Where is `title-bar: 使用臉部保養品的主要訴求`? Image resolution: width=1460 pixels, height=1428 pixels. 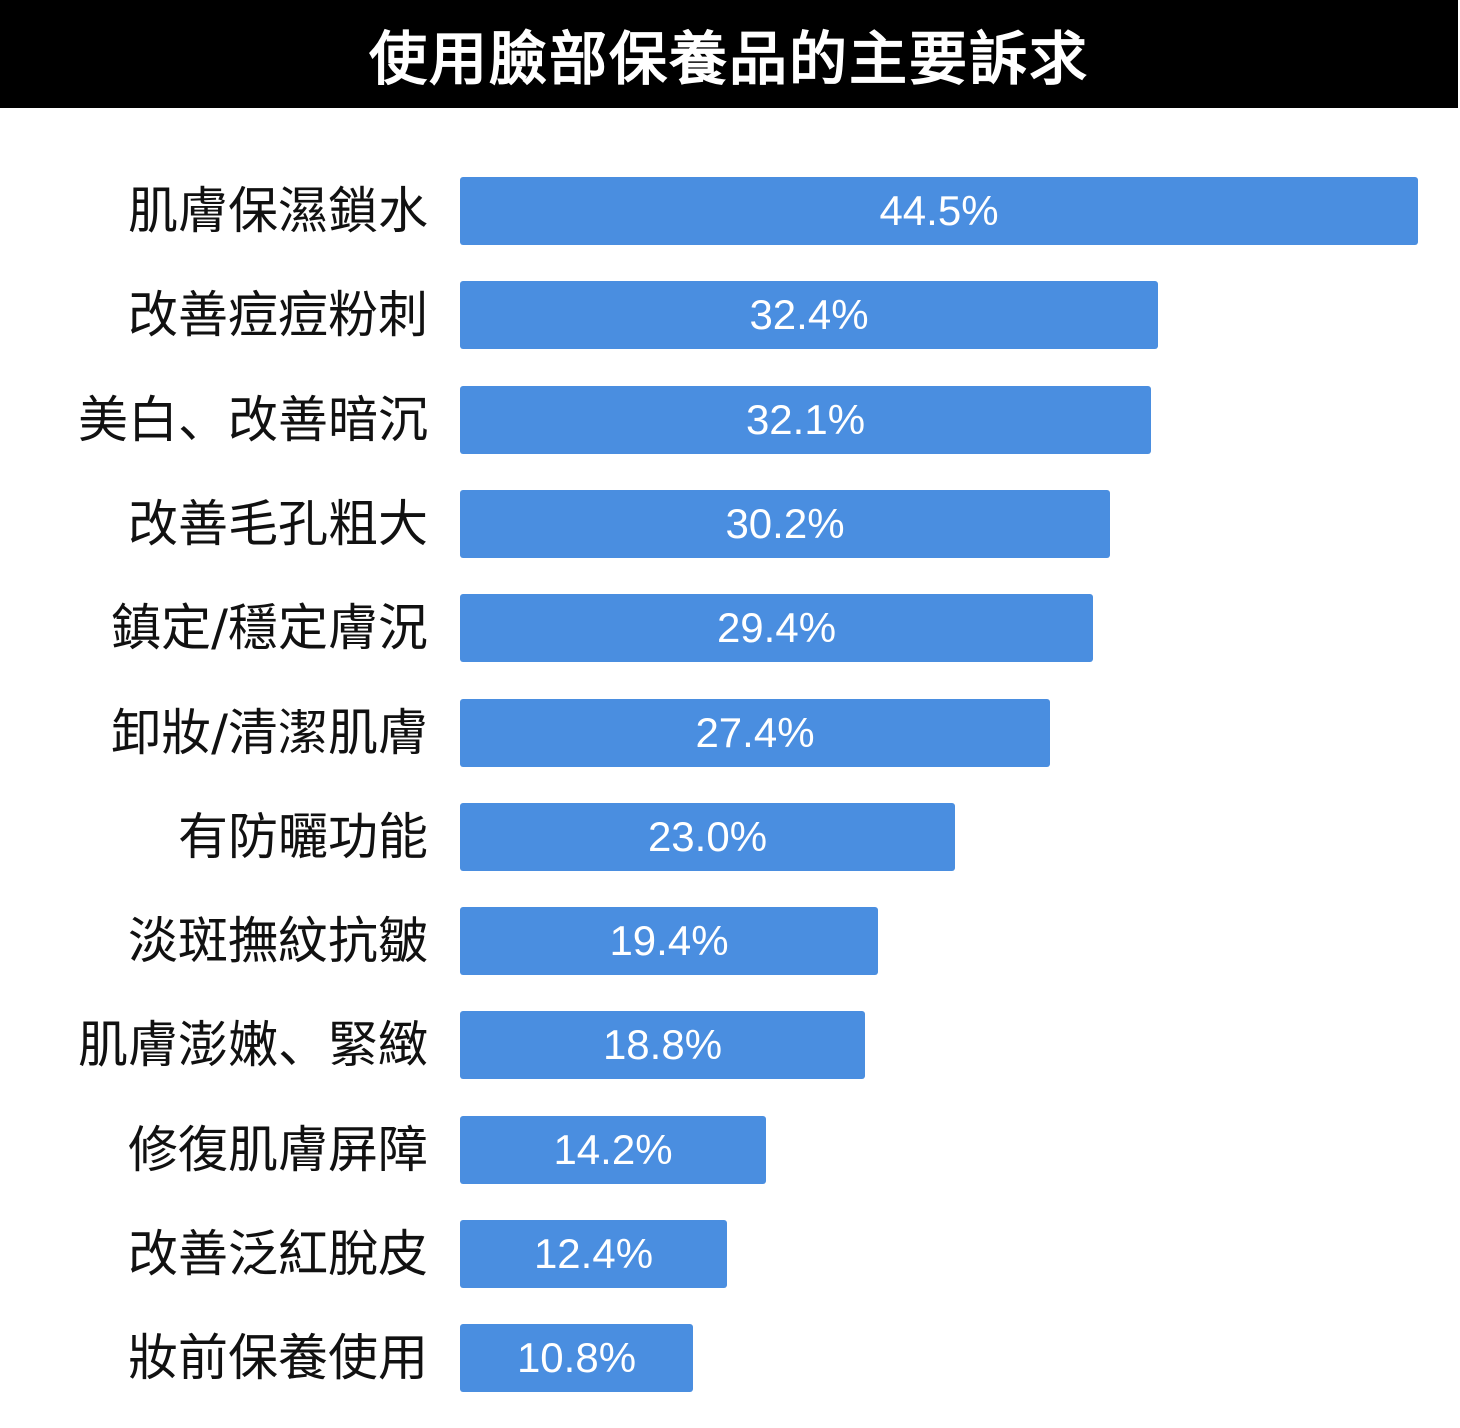
title-bar: 使用臉部保養品的主要訴求 is located at coordinates (729, 54).